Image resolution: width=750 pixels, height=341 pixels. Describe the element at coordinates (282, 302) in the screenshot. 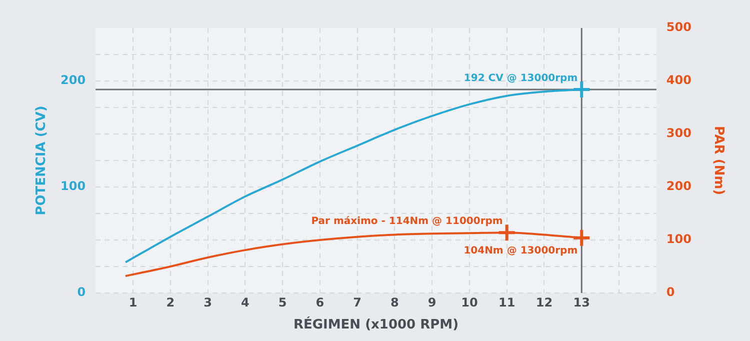

I see `x-tick-label: 5` at that location.